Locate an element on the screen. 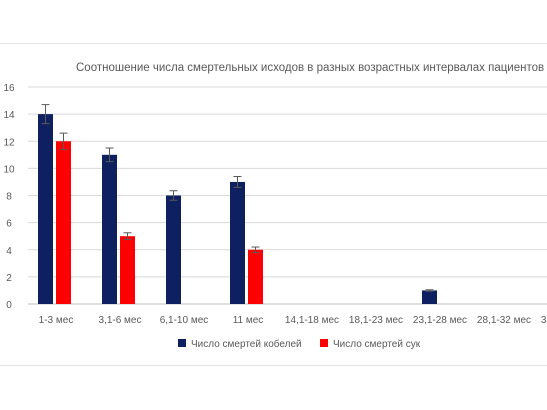 Image resolution: width=547 pixels, height=410 pixels. top-divider is located at coordinates (273, 43).